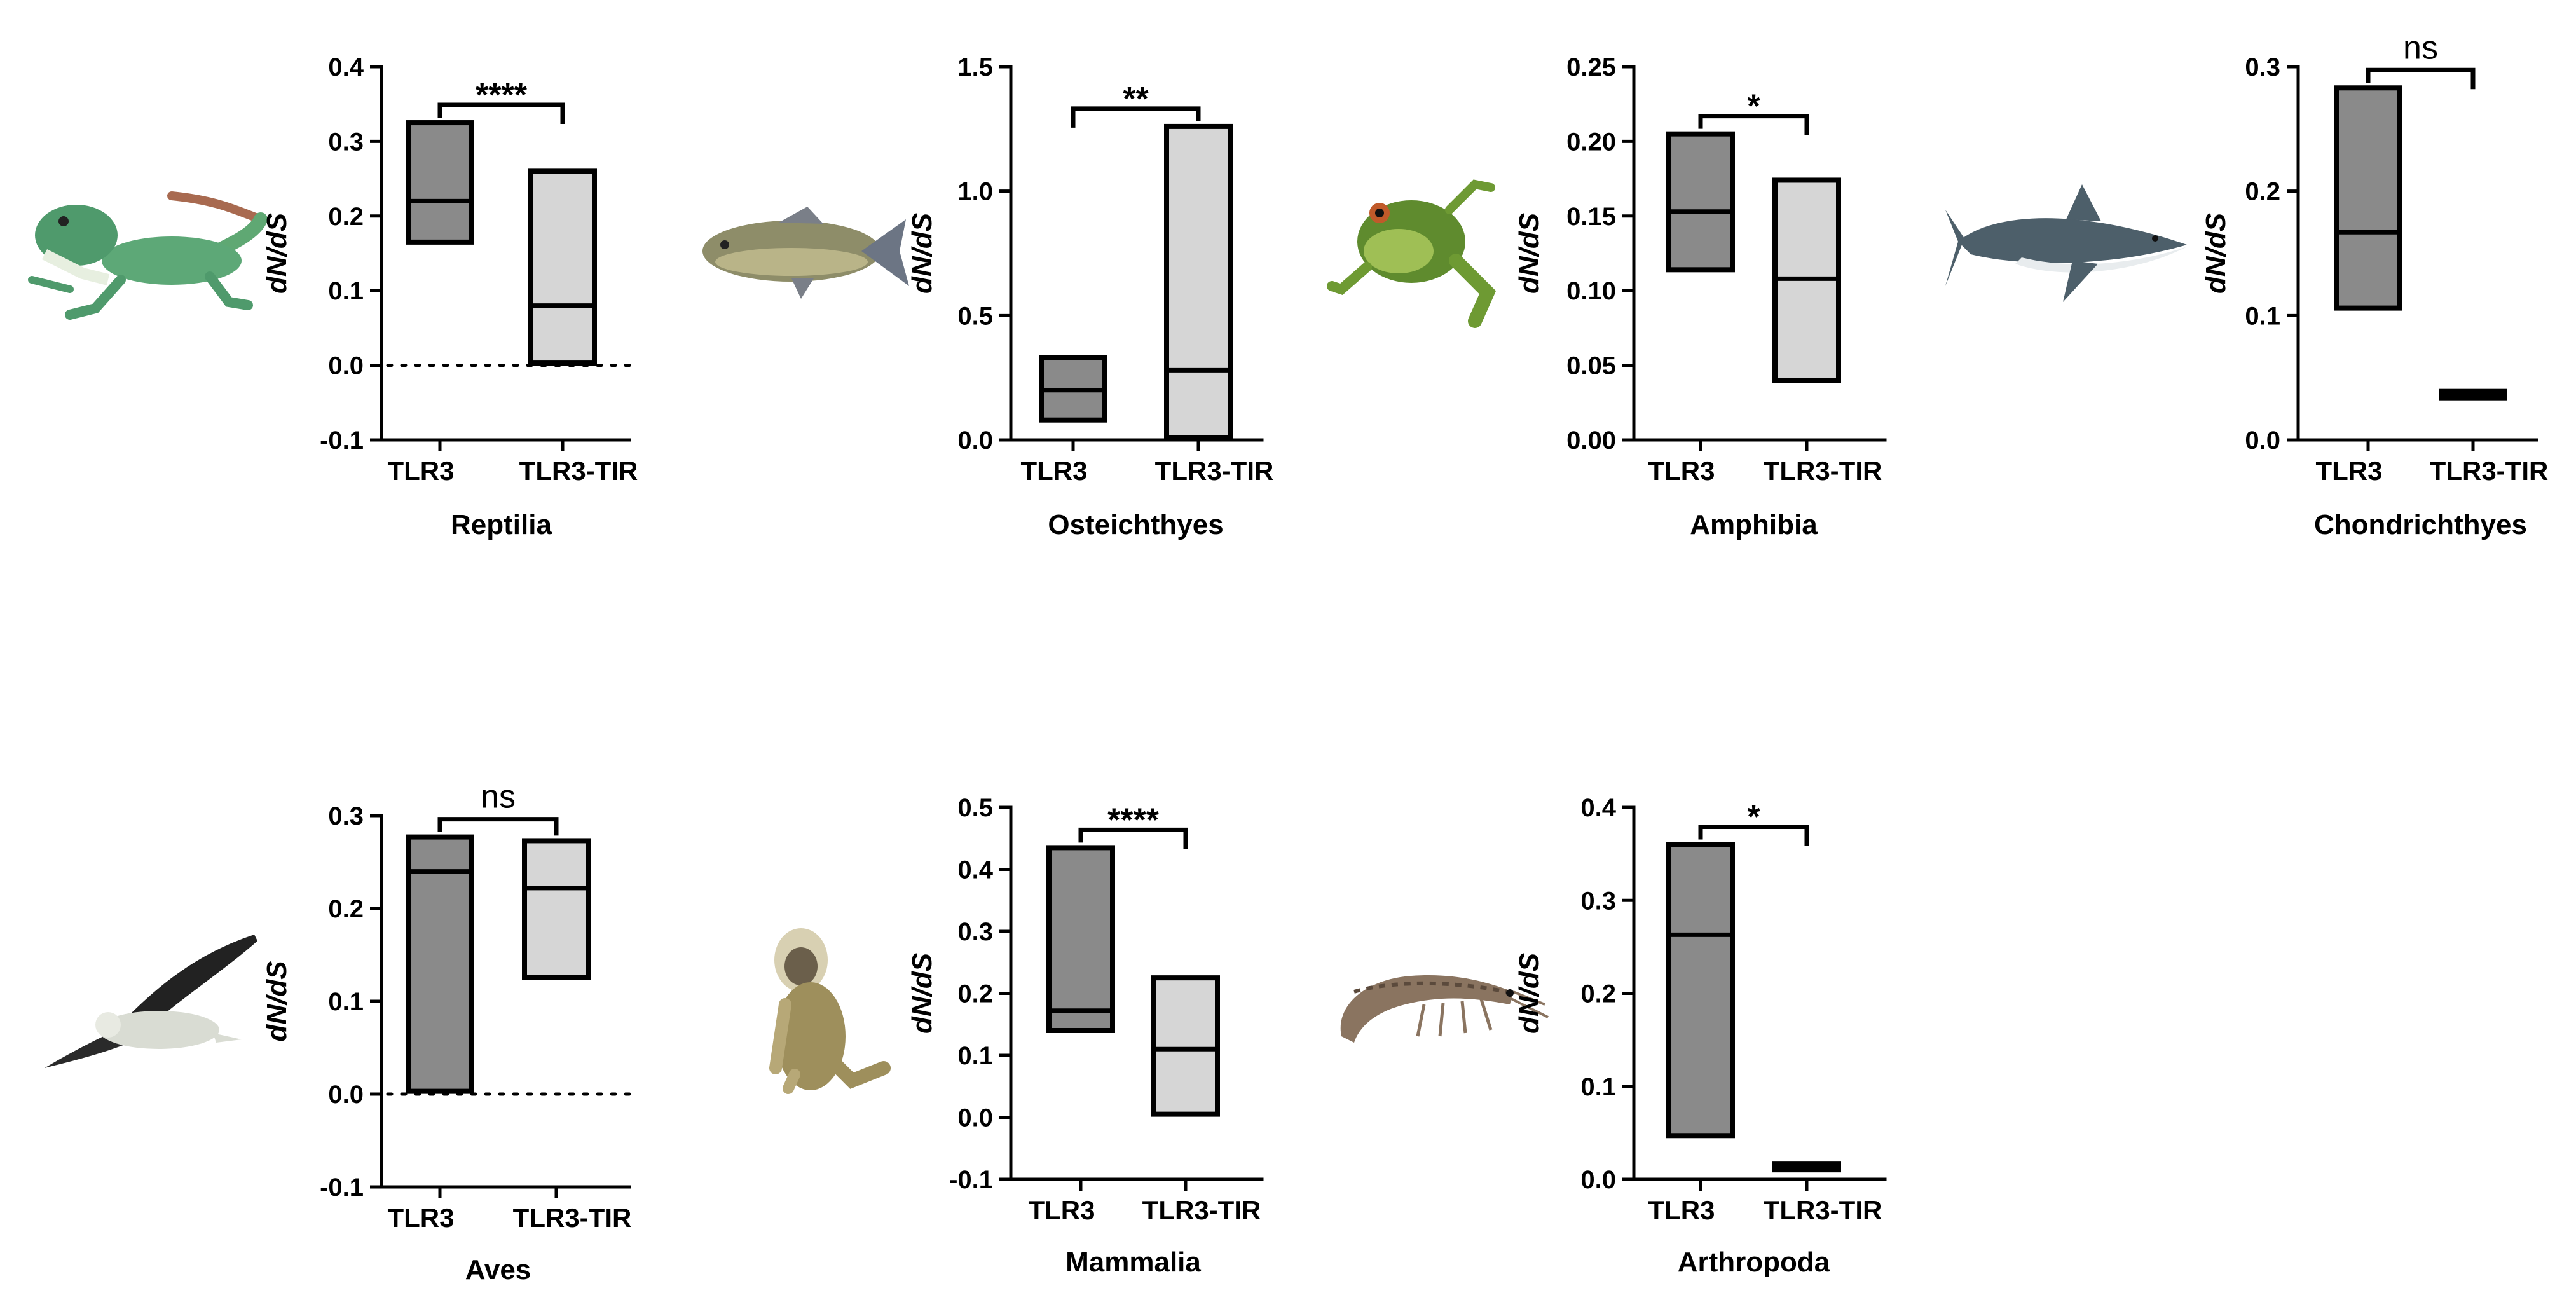  What do you see at coordinates (1591, 291) in the screenshot?
I see `y-tick-label: 0.10` at bounding box center [1591, 291].